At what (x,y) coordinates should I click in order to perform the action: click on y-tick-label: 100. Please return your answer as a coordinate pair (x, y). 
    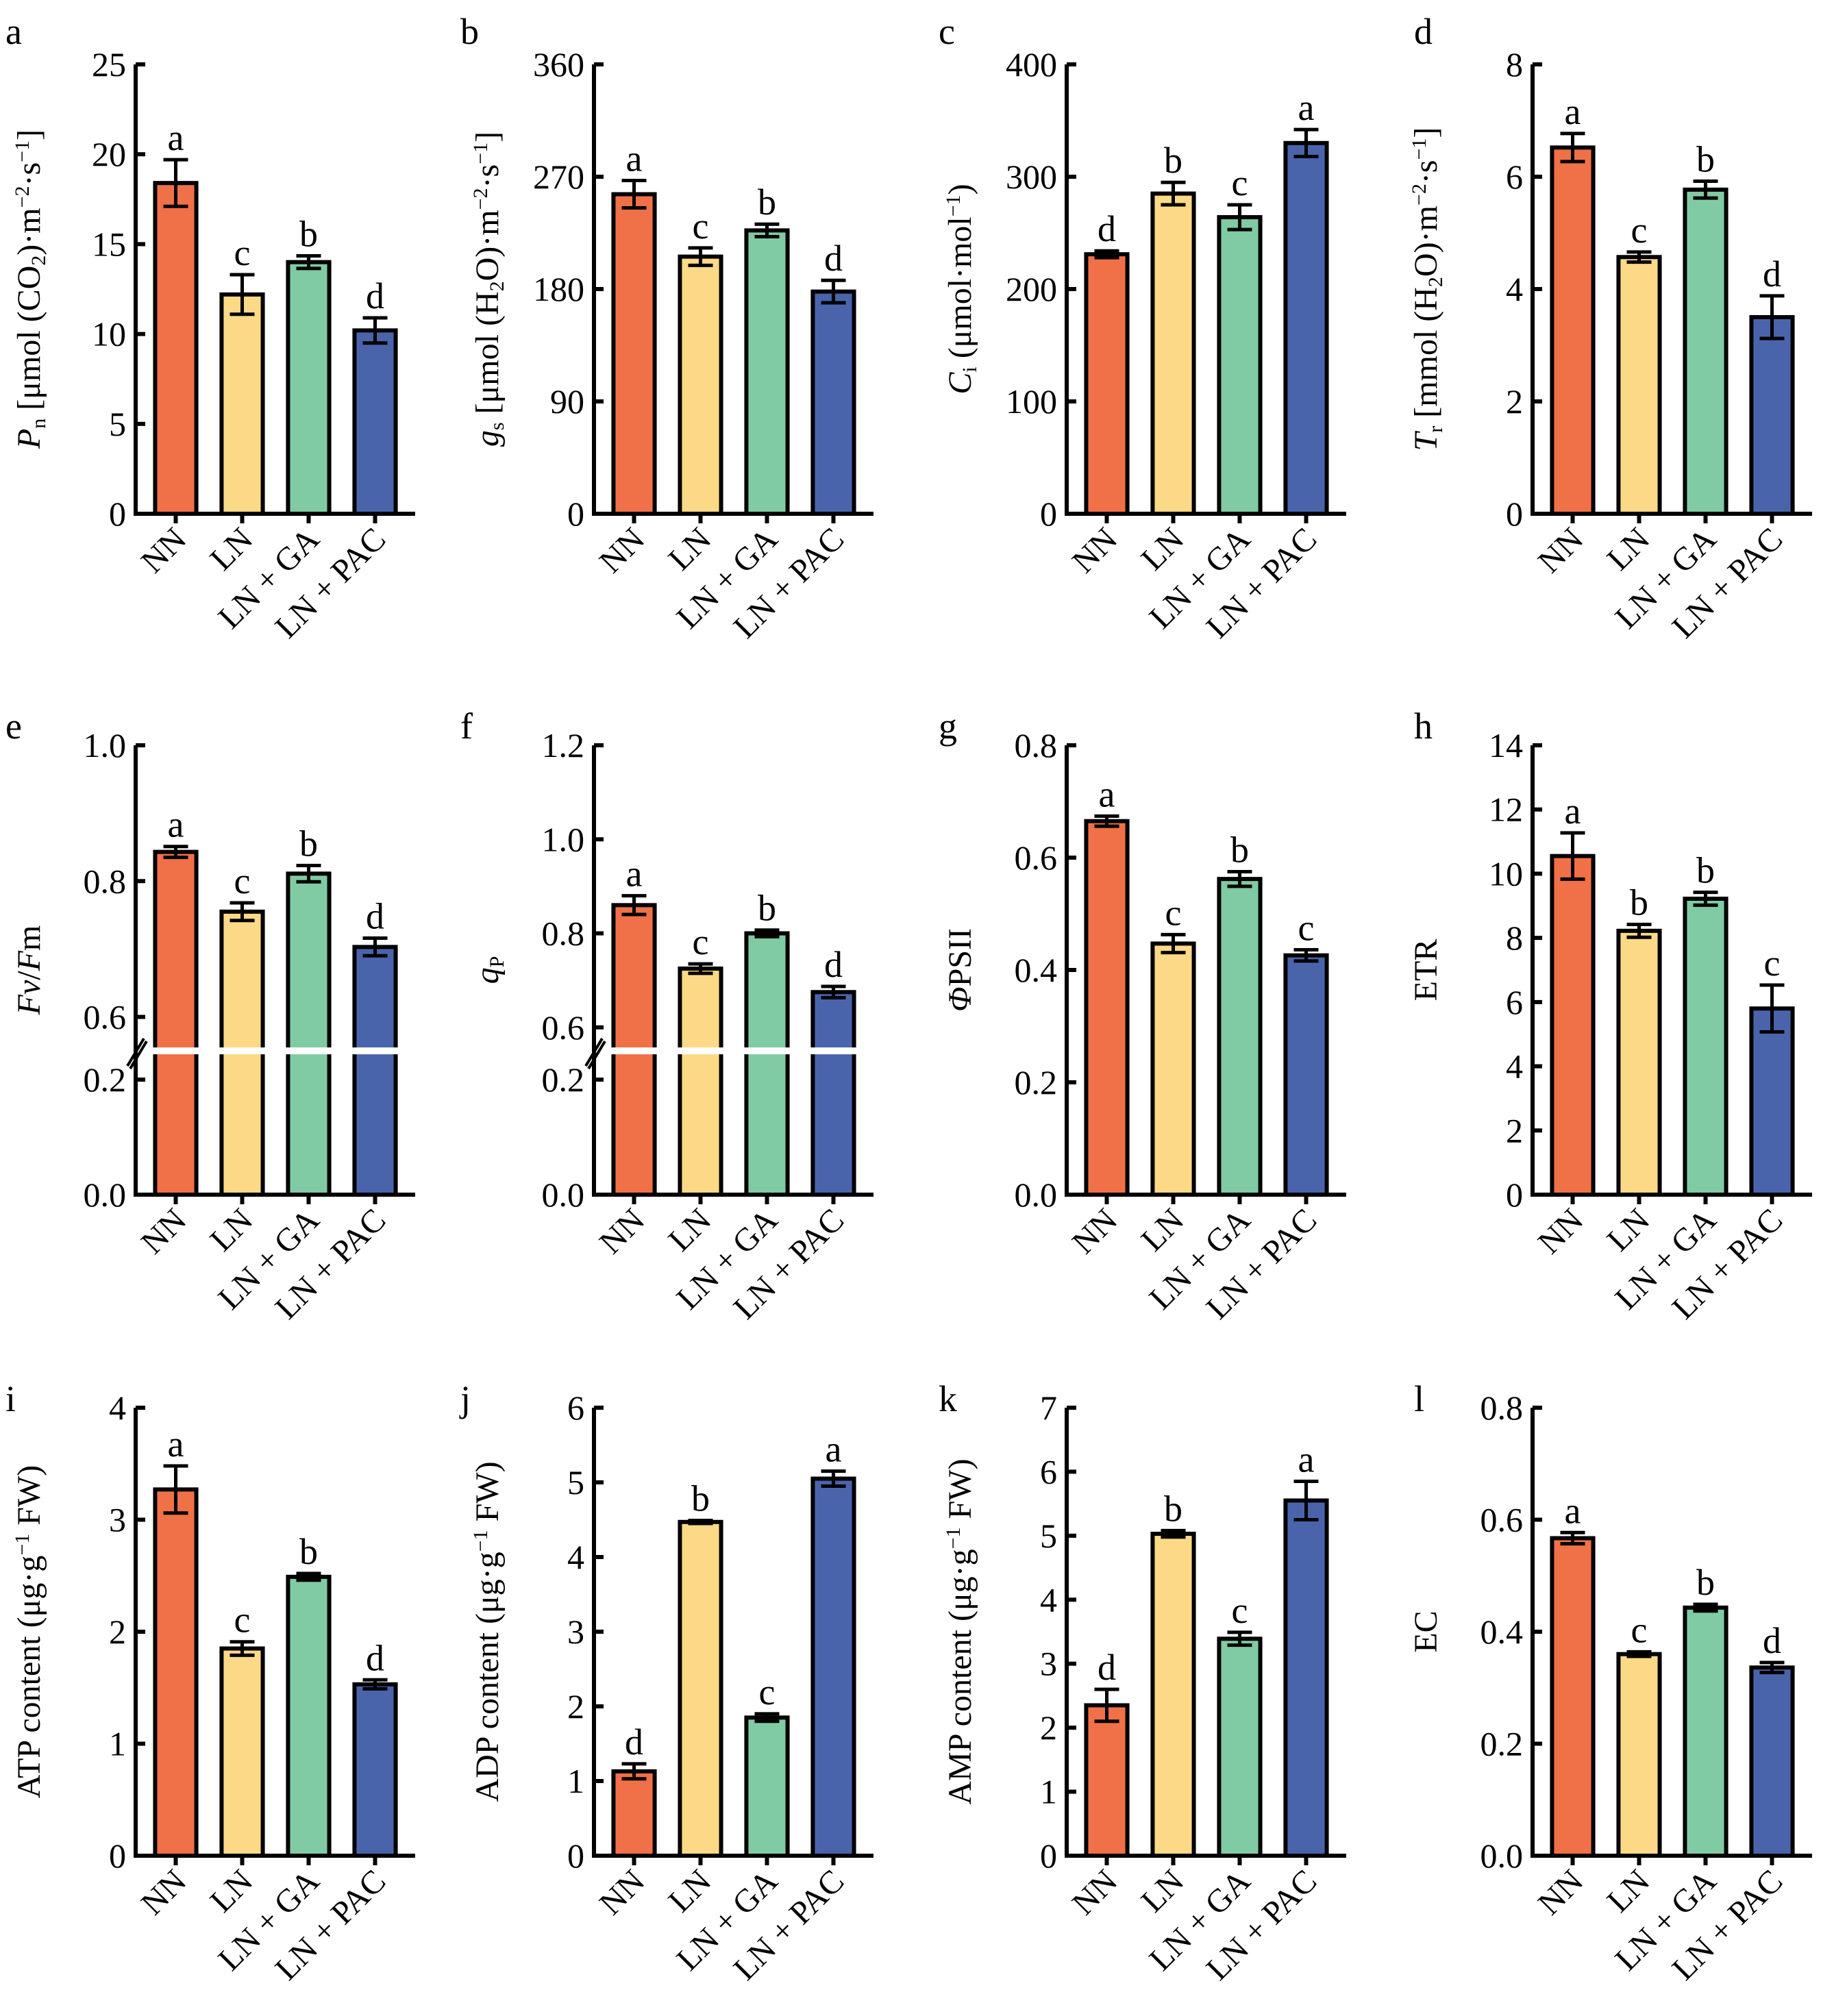
    Looking at the image, I should click on (1032, 401).